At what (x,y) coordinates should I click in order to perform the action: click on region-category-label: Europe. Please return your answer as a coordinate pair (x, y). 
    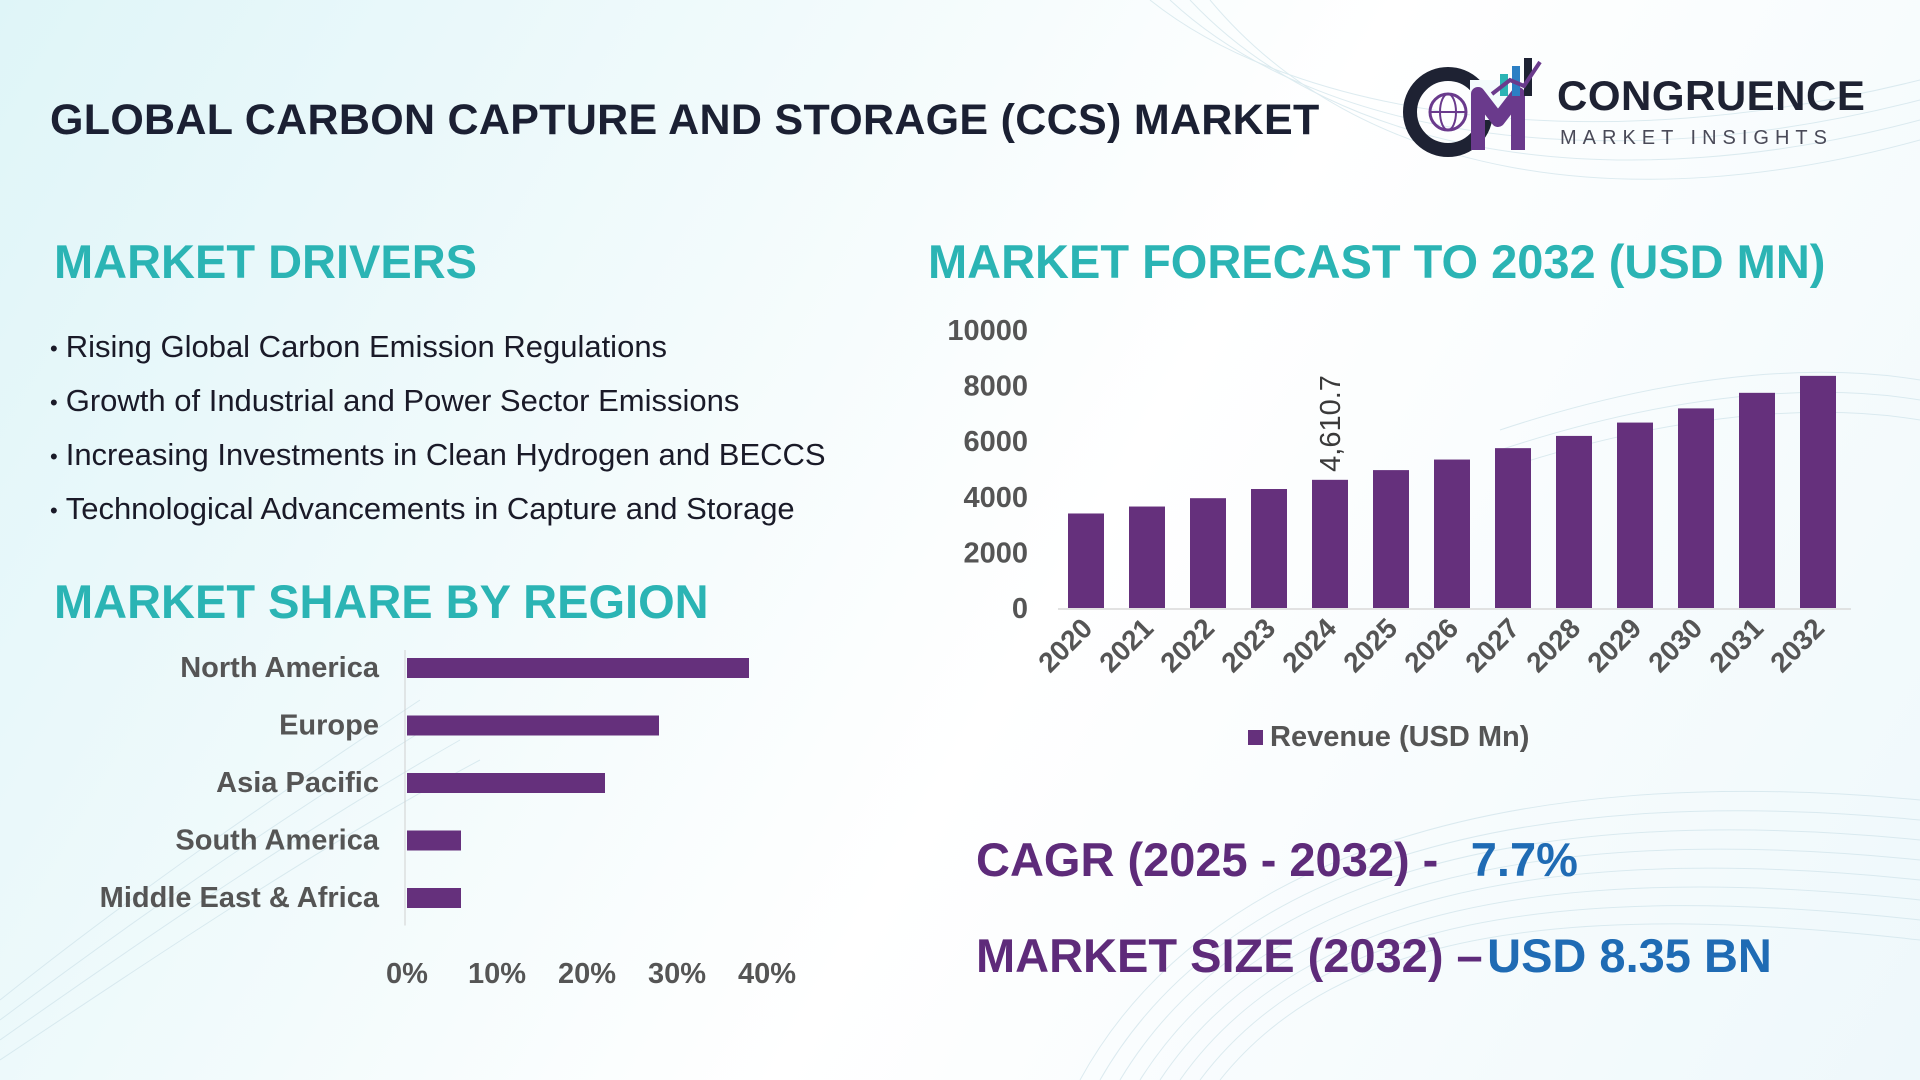
    Looking at the image, I should click on (329, 726).